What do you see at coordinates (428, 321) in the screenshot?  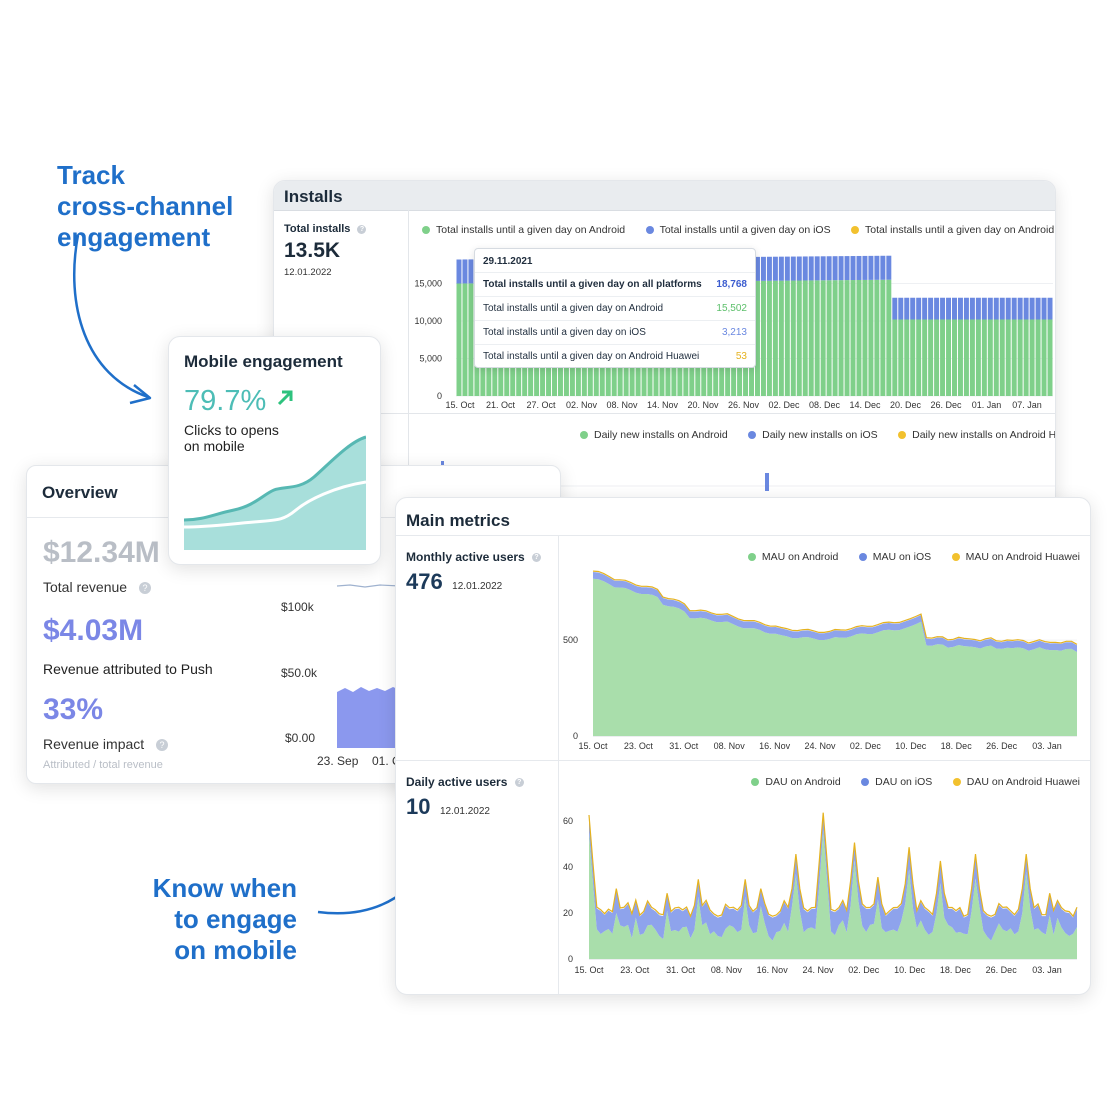 I see `installs-y-tick: 10,000` at bounding box center [428, 321].